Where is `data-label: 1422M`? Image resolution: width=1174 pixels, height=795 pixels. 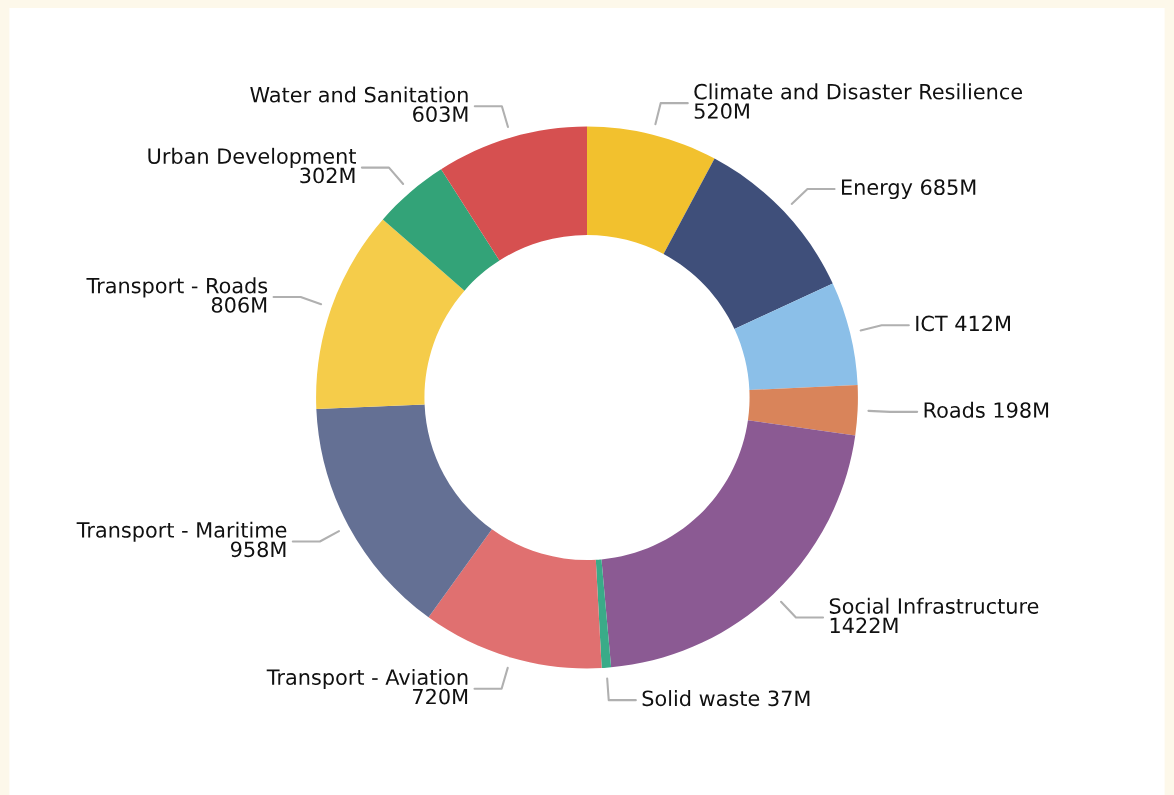 data-label: 1422M is located at coordinates (864, 625).